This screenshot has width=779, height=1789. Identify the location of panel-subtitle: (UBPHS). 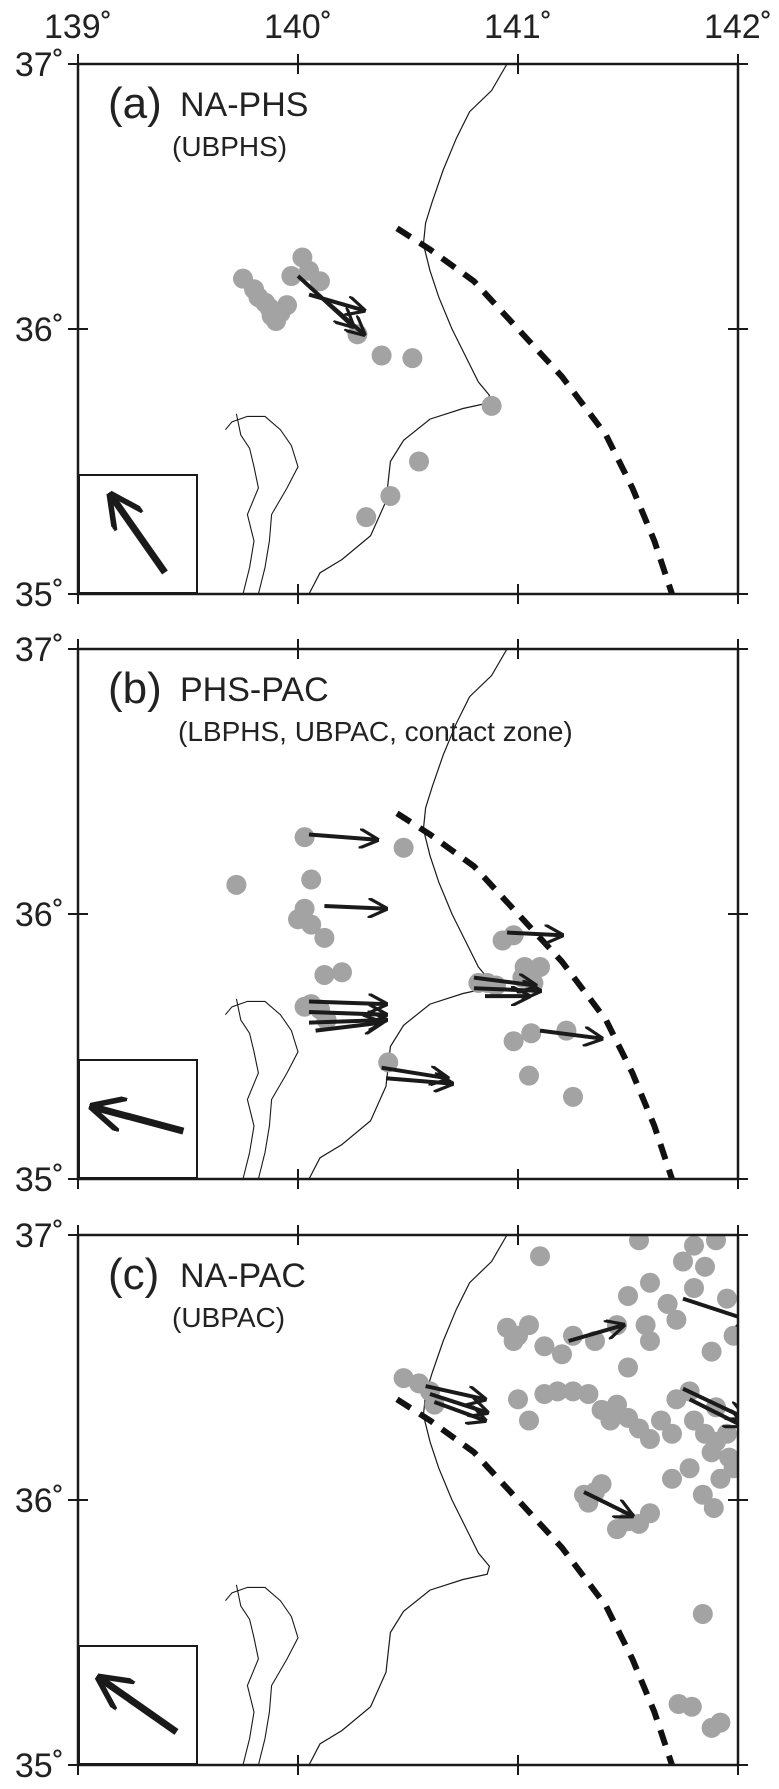
(229, 146).